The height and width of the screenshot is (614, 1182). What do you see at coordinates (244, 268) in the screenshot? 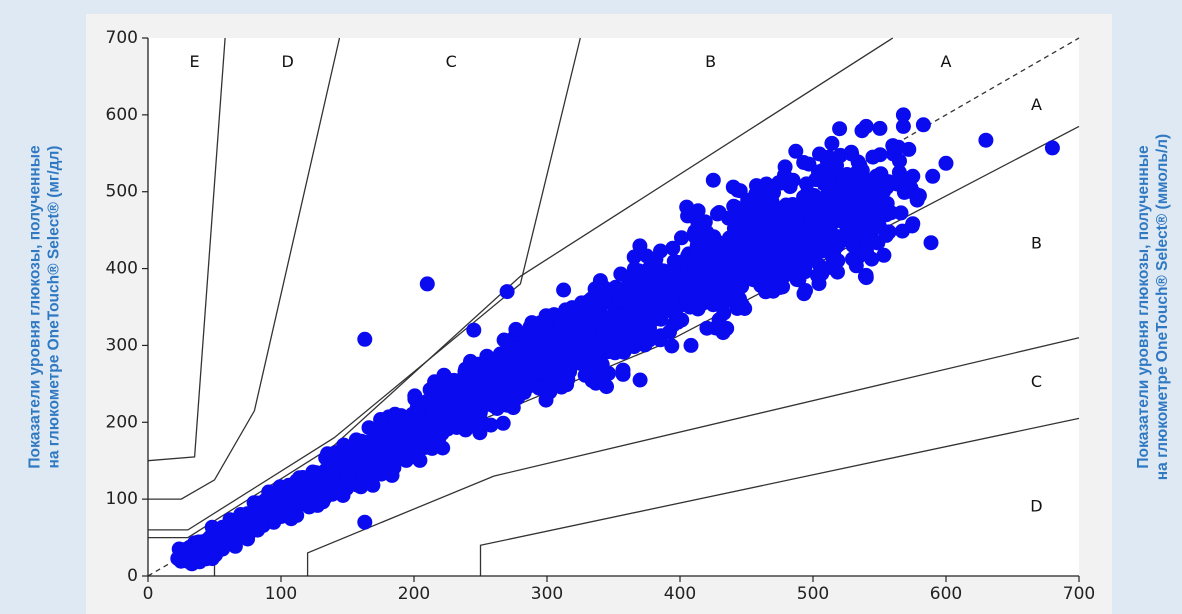
I see `zone-line-D-C-left` at bounding box center [244, 268].